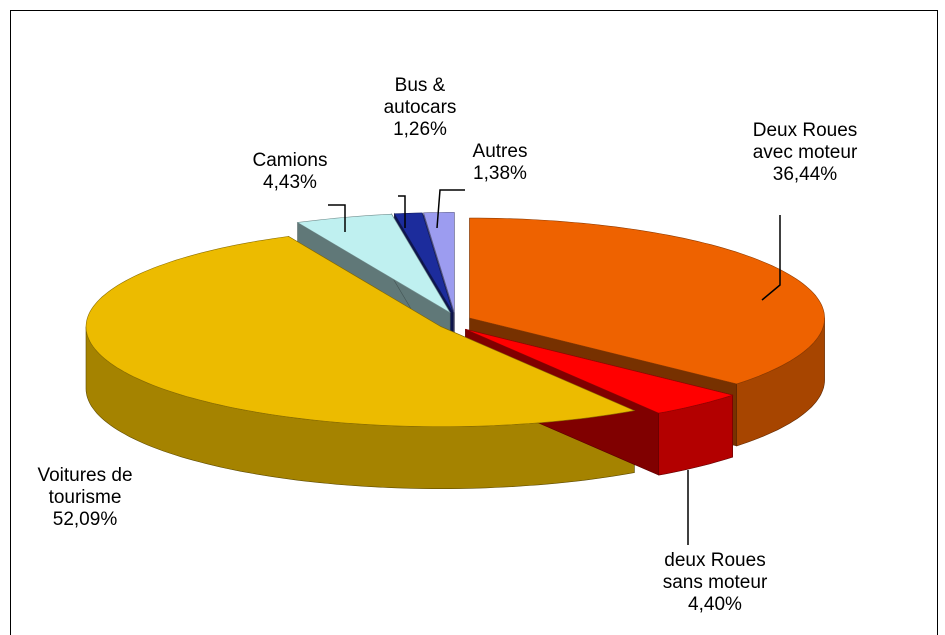 The height and width of the screenshot is (635, 945). What do you see at coordinates (85, 486) in the screenshot?
I see `category-label: Voitures de tourisme` at bounding box center [85, 486].